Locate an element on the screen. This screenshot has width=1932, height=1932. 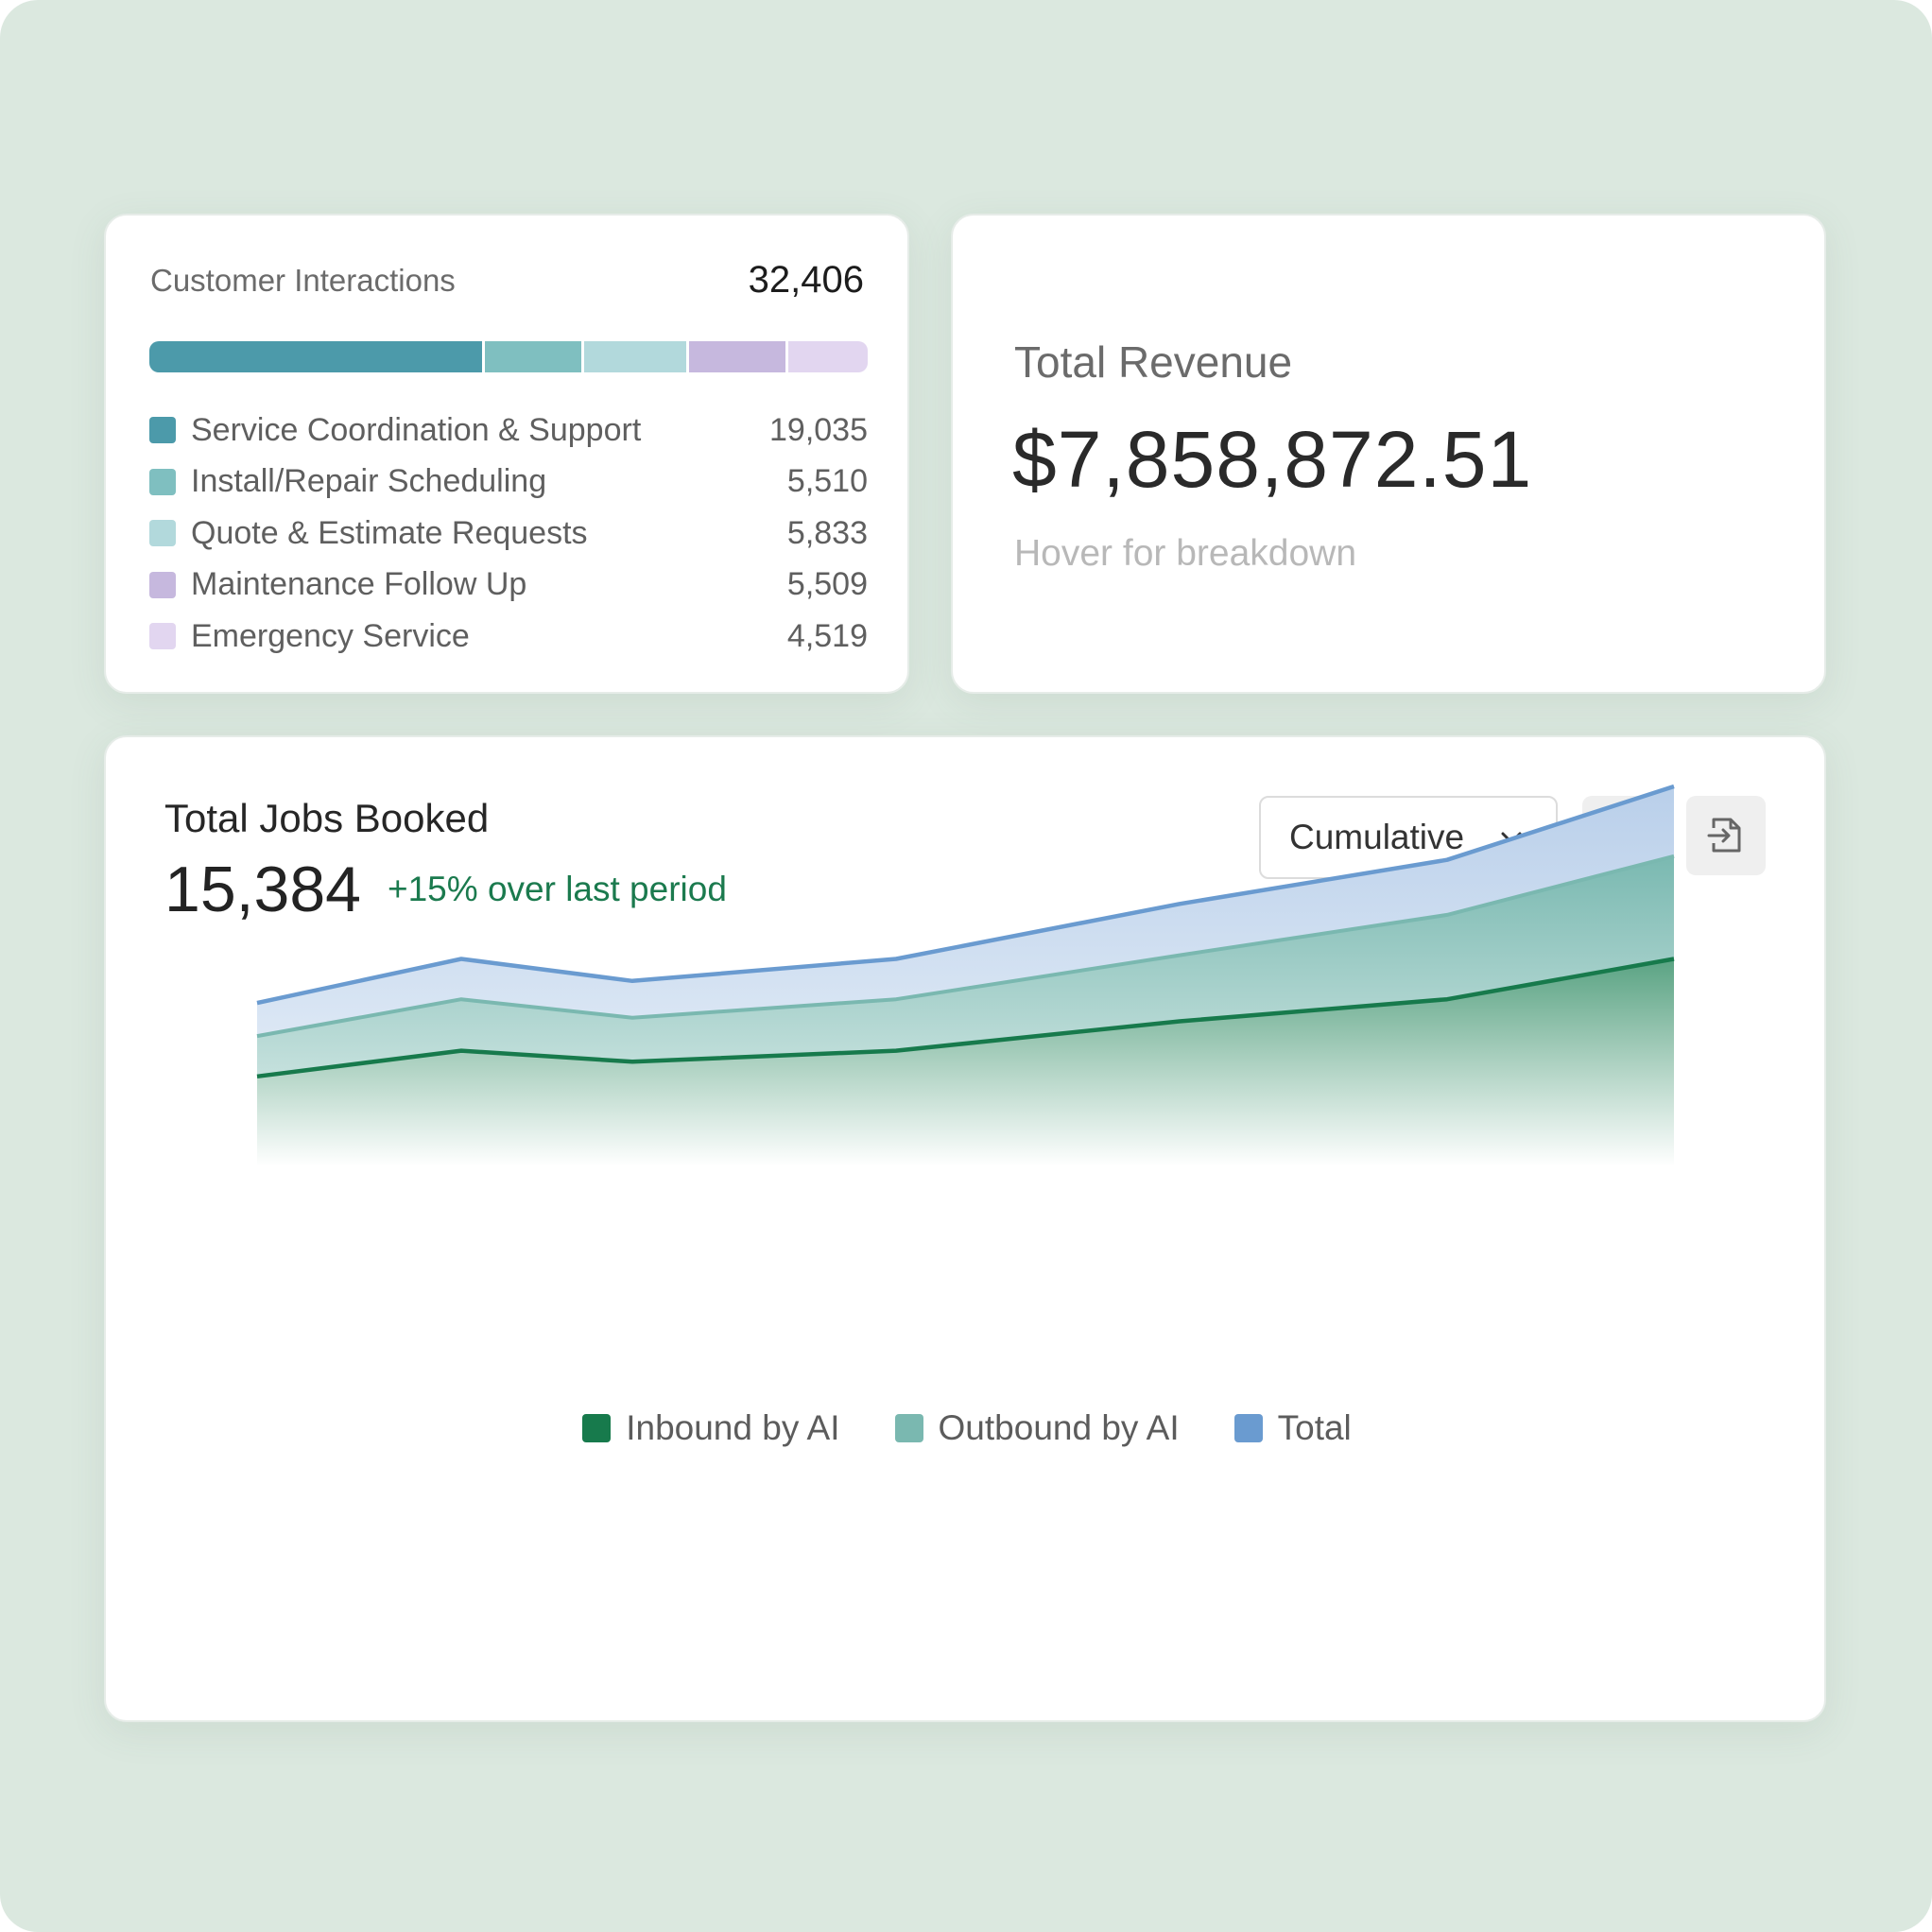
legend-label: Install/Repair Scheduling is located at coordinates (369, 481).